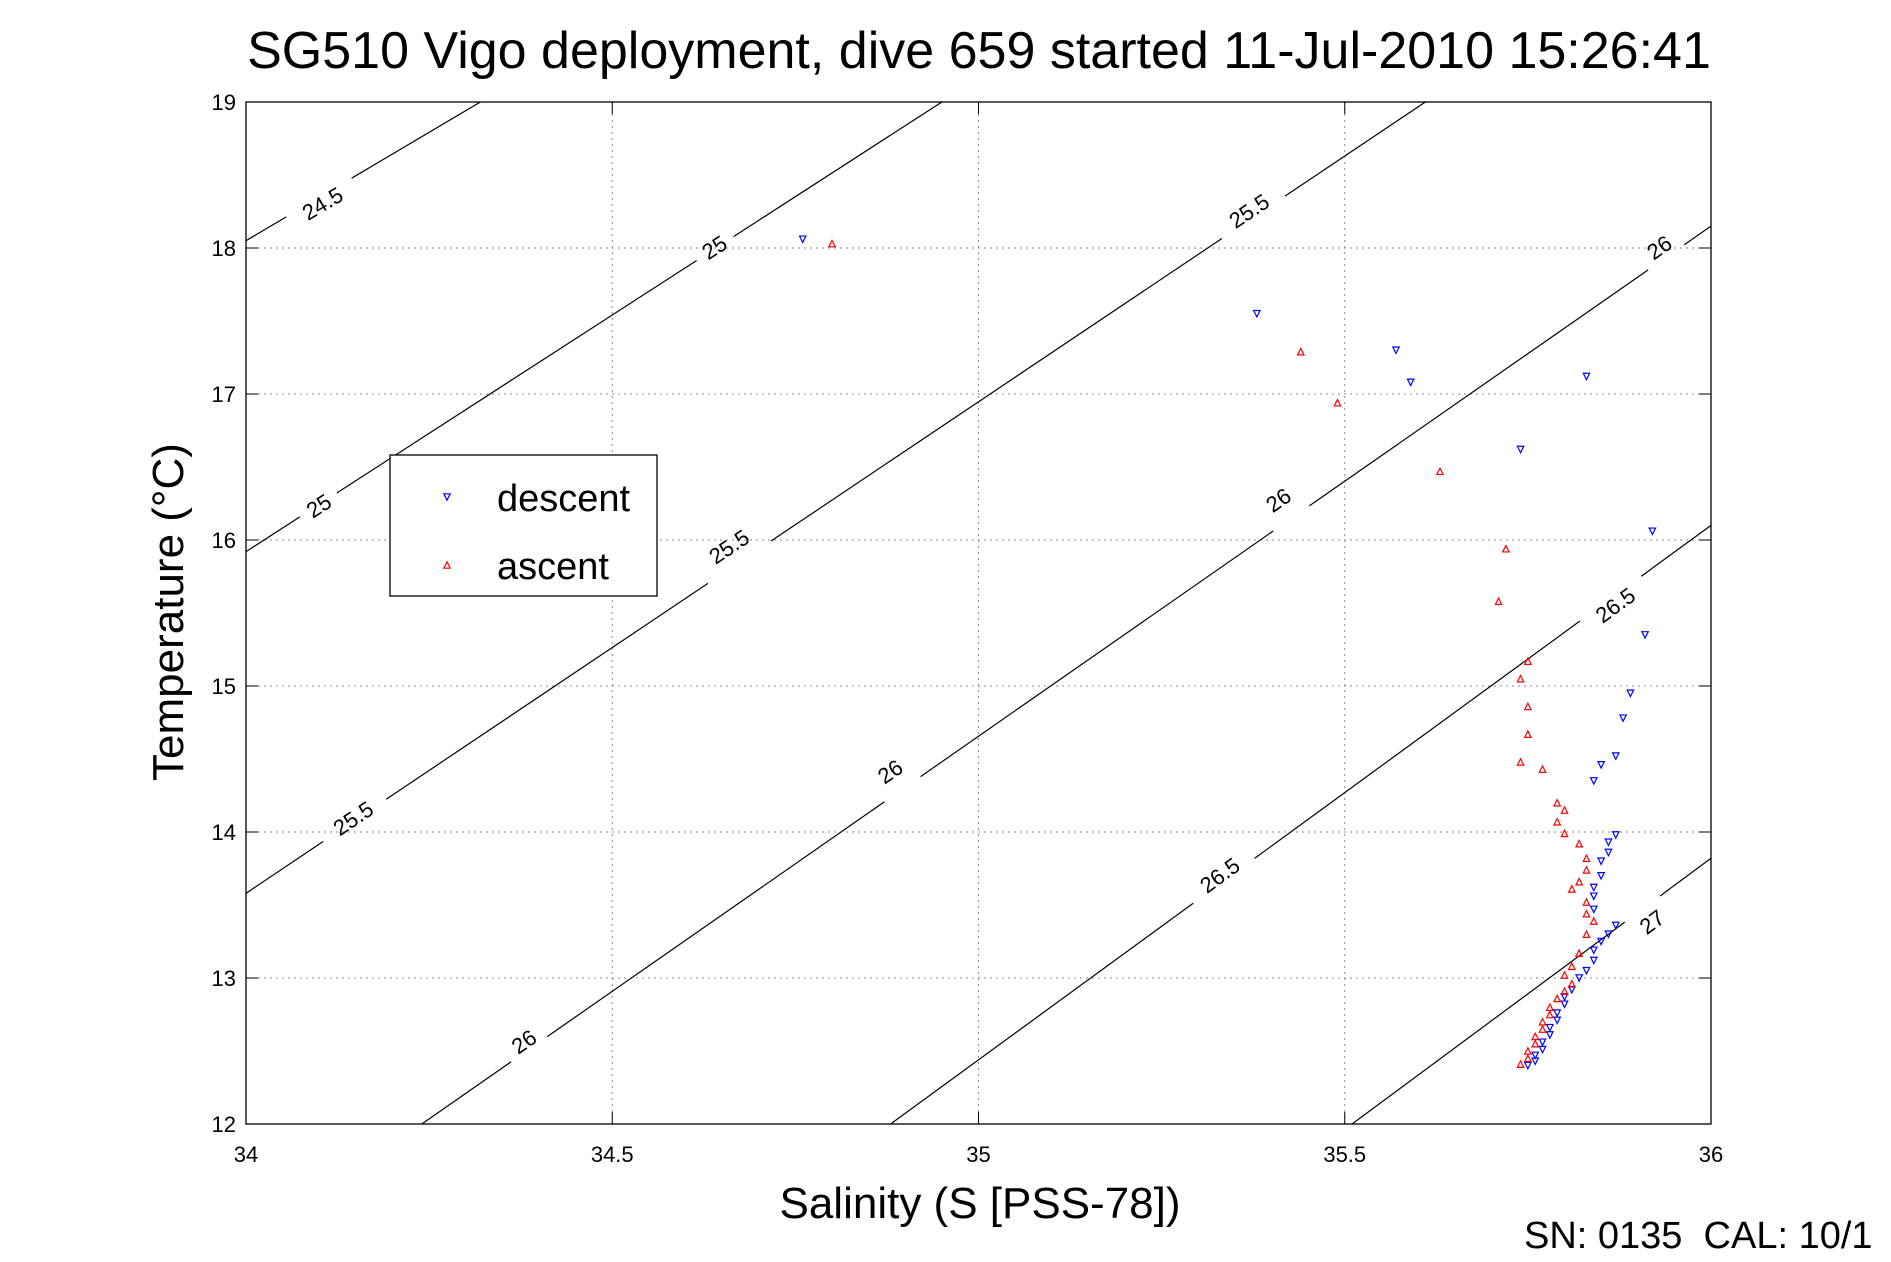  Describe the element at coordinates (246, 1154) in the screenshot. I see `x-tick-label: 34` at that location.